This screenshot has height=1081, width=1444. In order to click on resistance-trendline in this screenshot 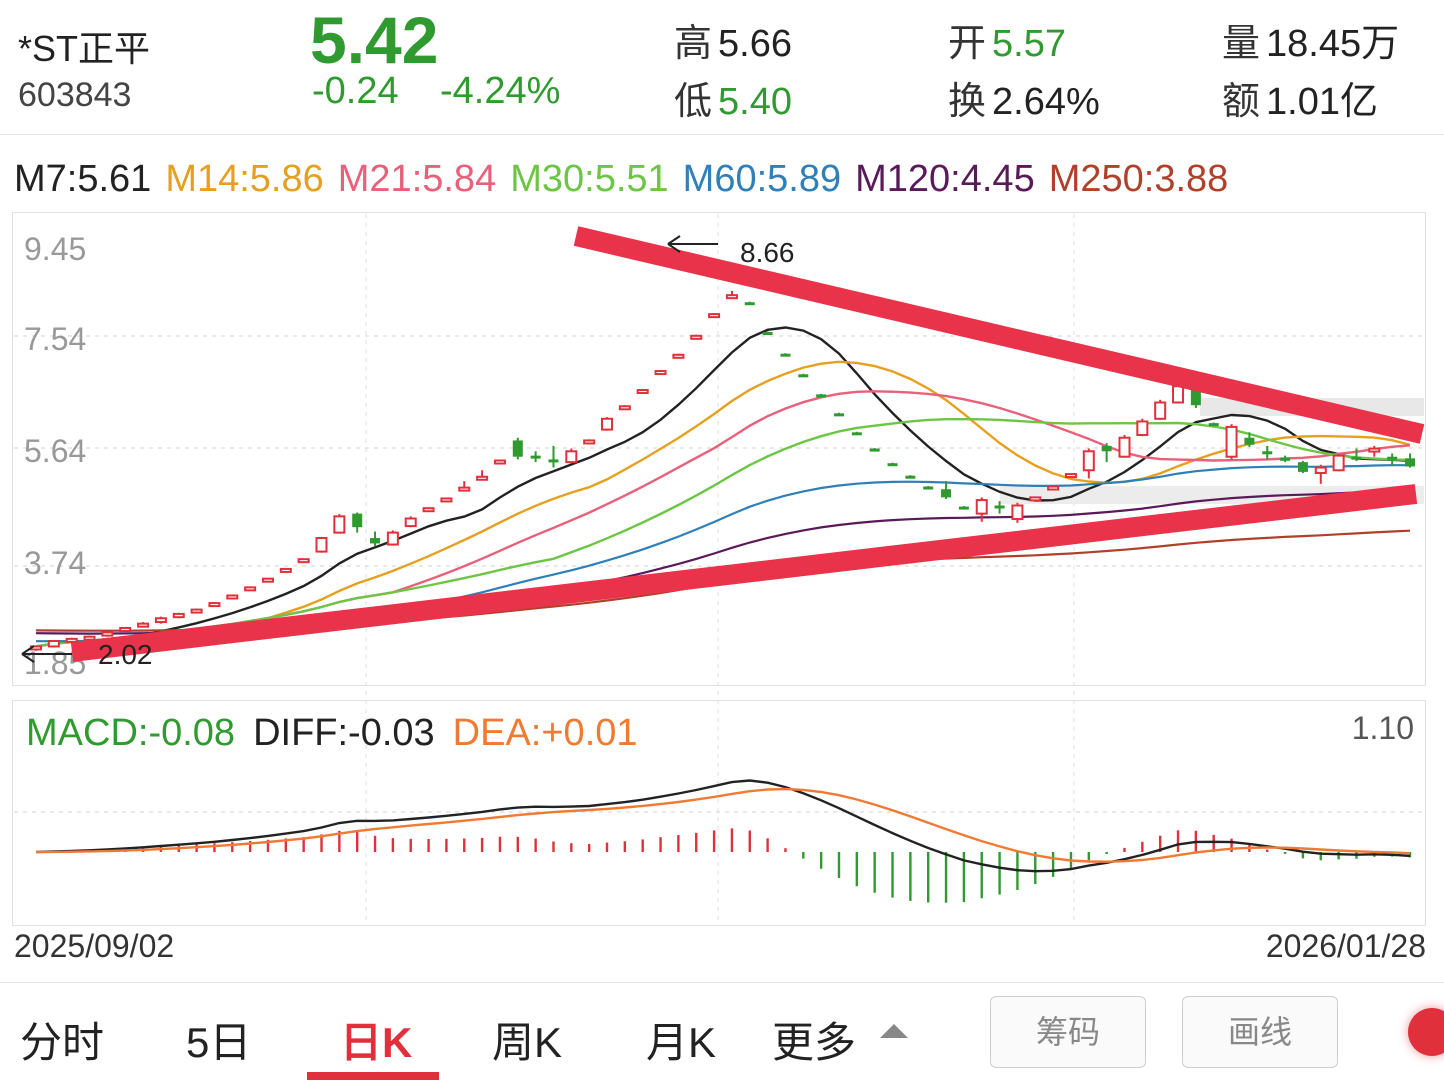, I will do `click(999, 335)`.